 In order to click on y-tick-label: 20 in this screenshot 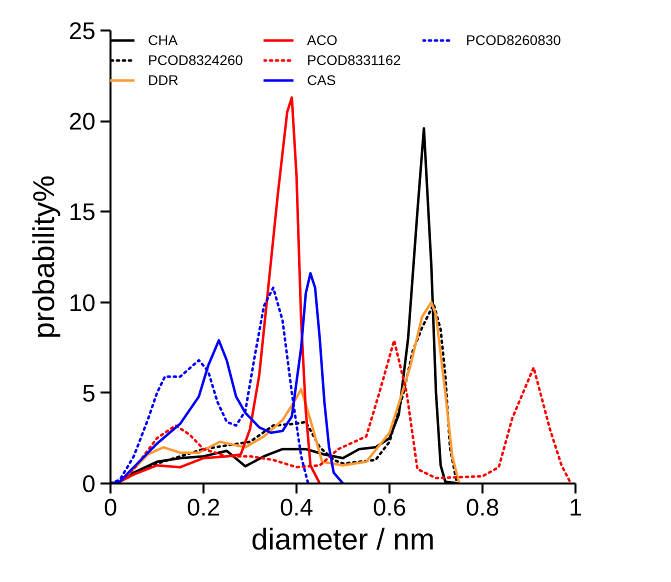, I will do `click(82, 122)`.